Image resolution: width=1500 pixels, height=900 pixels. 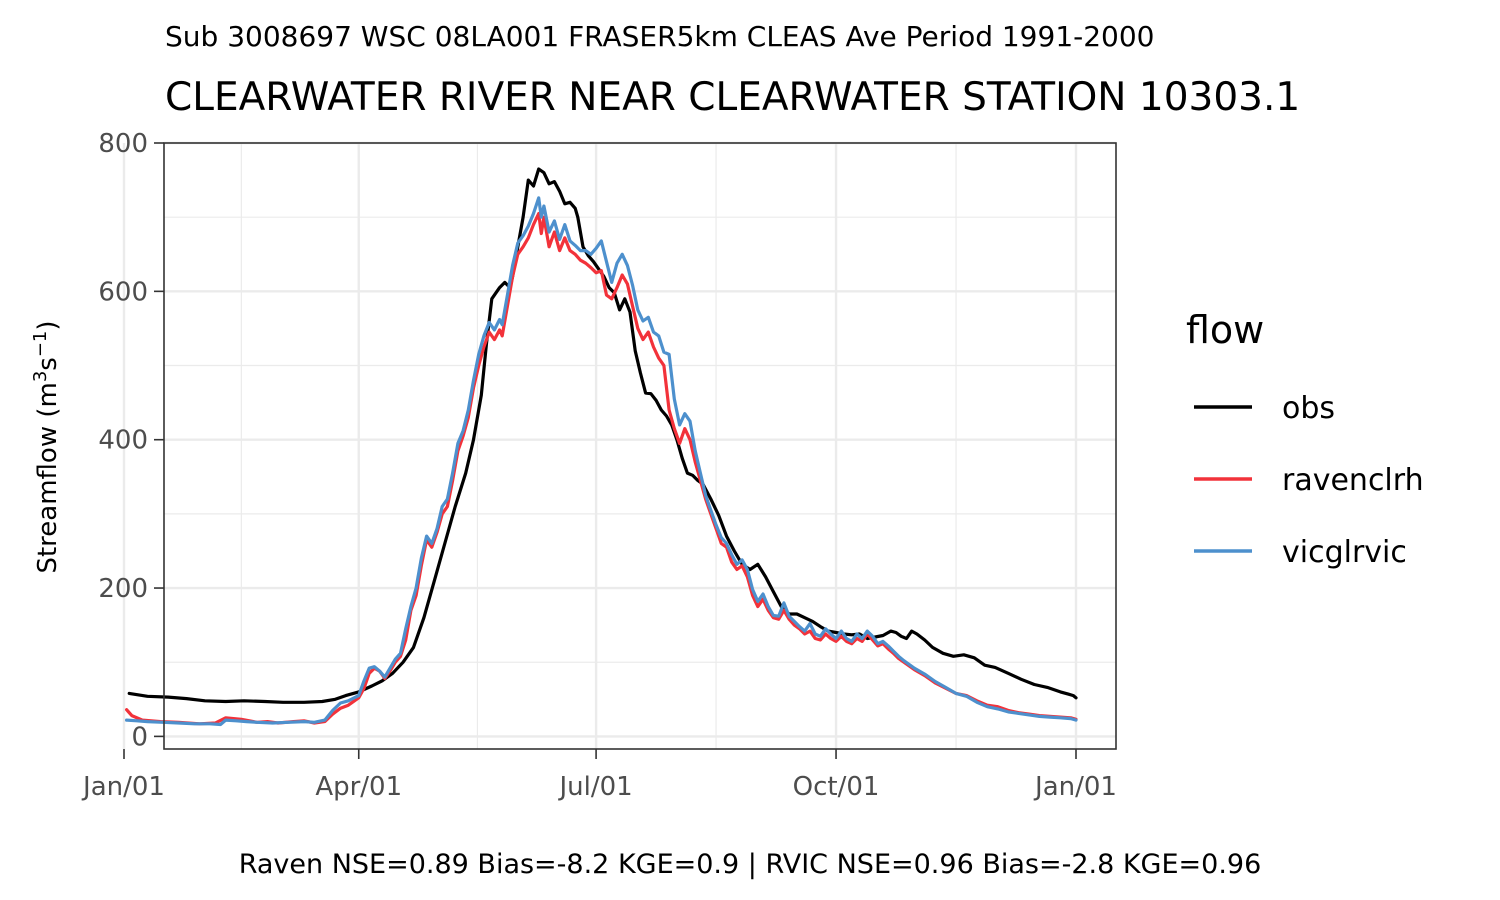 What do you see at coordinates (358, 787) in the screenshot?
I see `x-tick-label: Apr/01` at bounding box center [358, 787].